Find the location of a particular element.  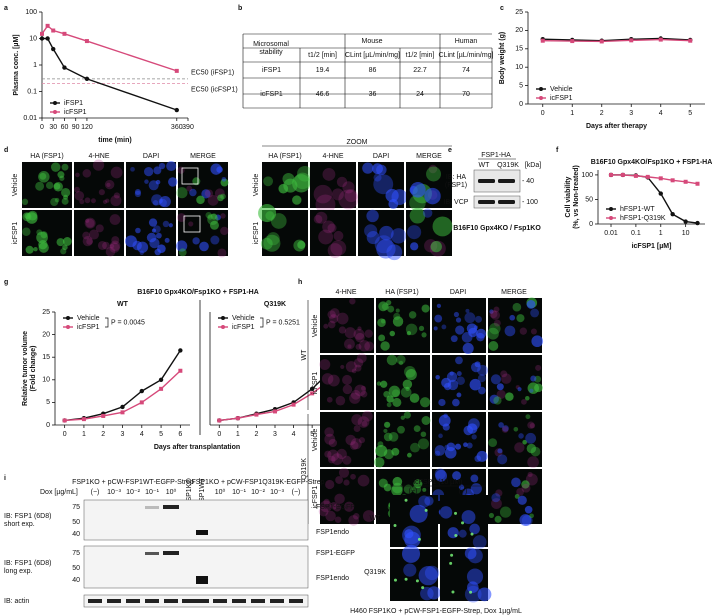

x-axis-label: time (min) is located at coordinates (114, 140).